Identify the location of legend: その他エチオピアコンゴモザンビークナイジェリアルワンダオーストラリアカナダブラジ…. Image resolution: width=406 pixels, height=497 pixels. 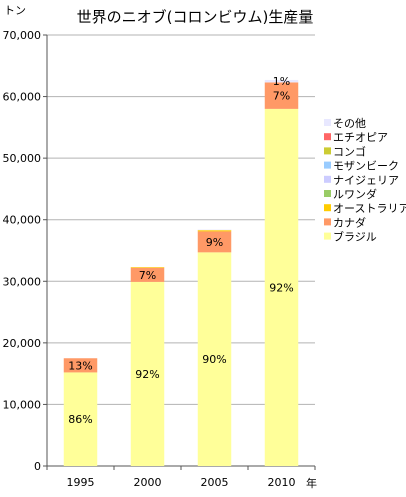
(365, 180).